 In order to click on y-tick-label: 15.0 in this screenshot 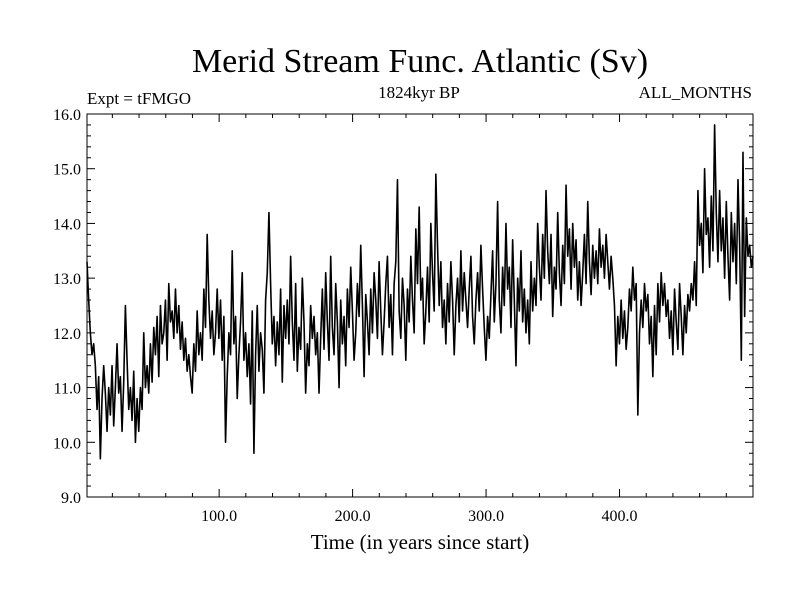, I will do `click(67, 170)`.